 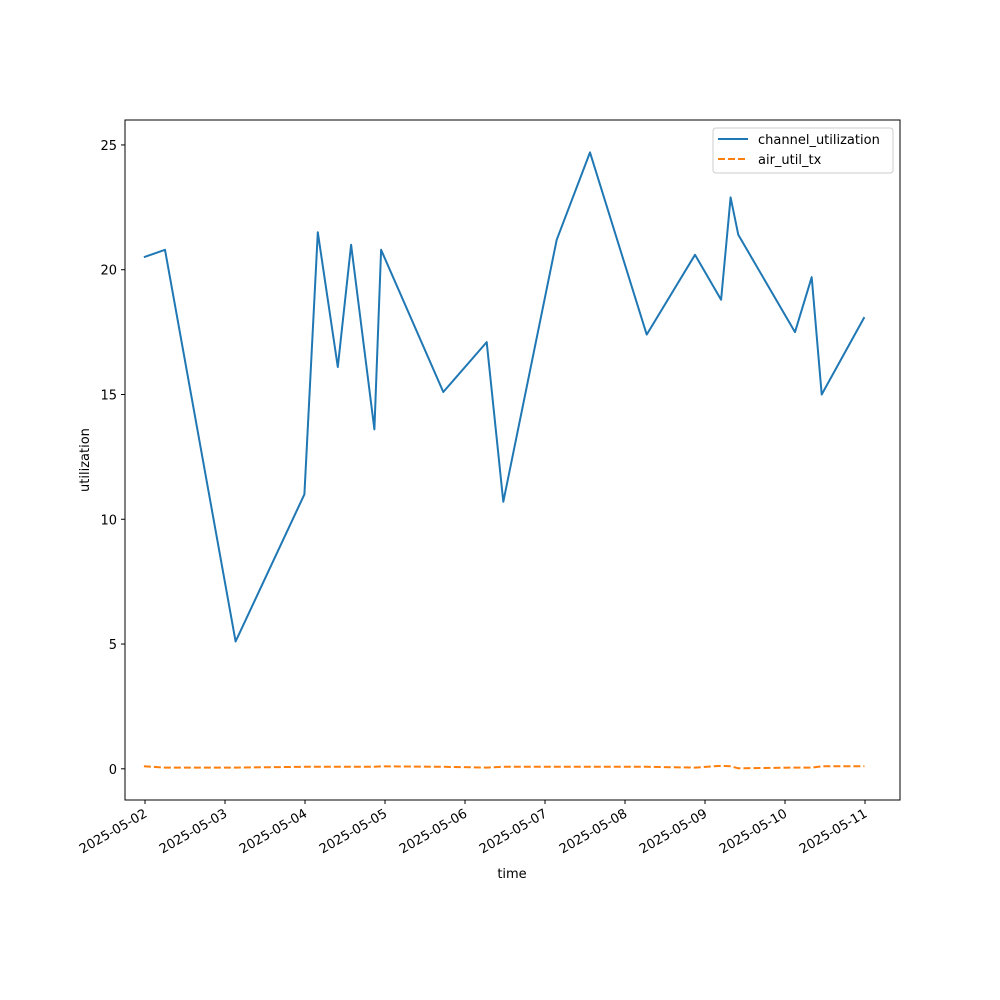 What do you see at coordinates (108, 520) in the screenshot?
I see `y-tick-label: 10` at bounding box center [108, 520].